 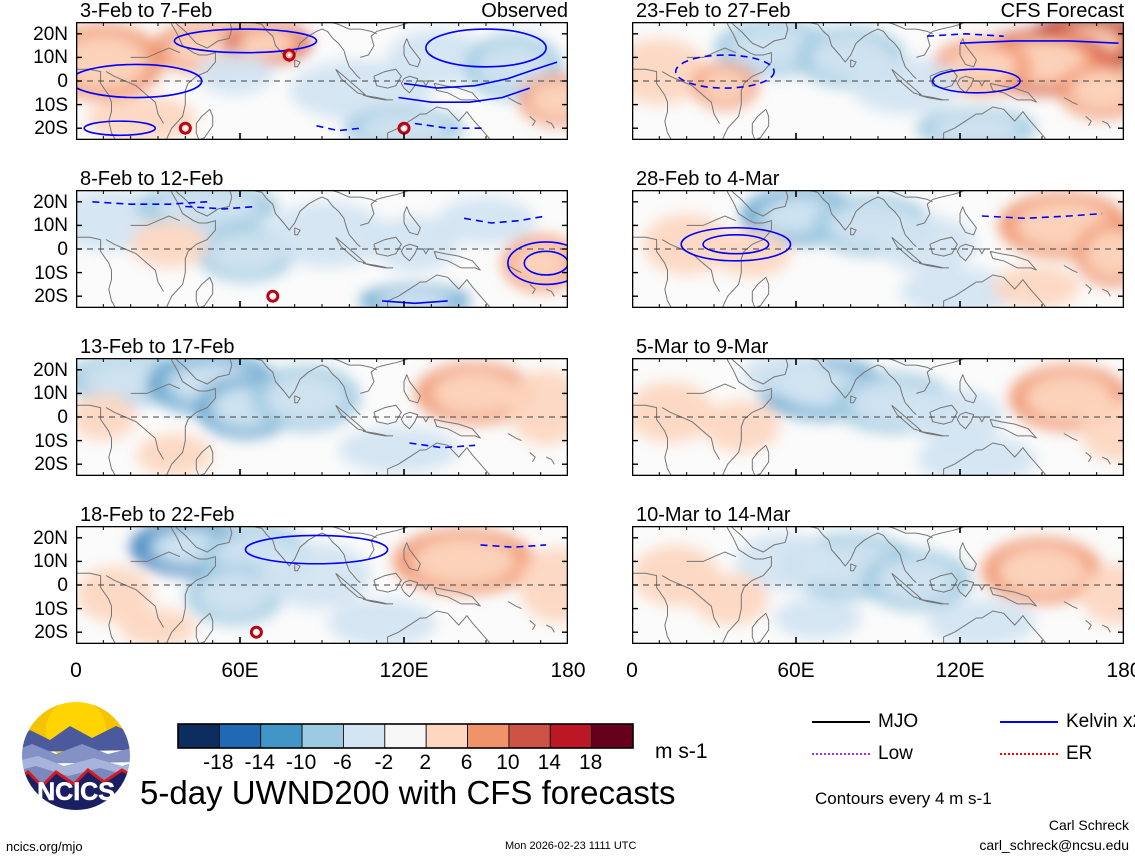 What do you see at coordinates (405, 736) in the screenshot?
I see `colorbar-swatches` at bounding box center [405, 736].